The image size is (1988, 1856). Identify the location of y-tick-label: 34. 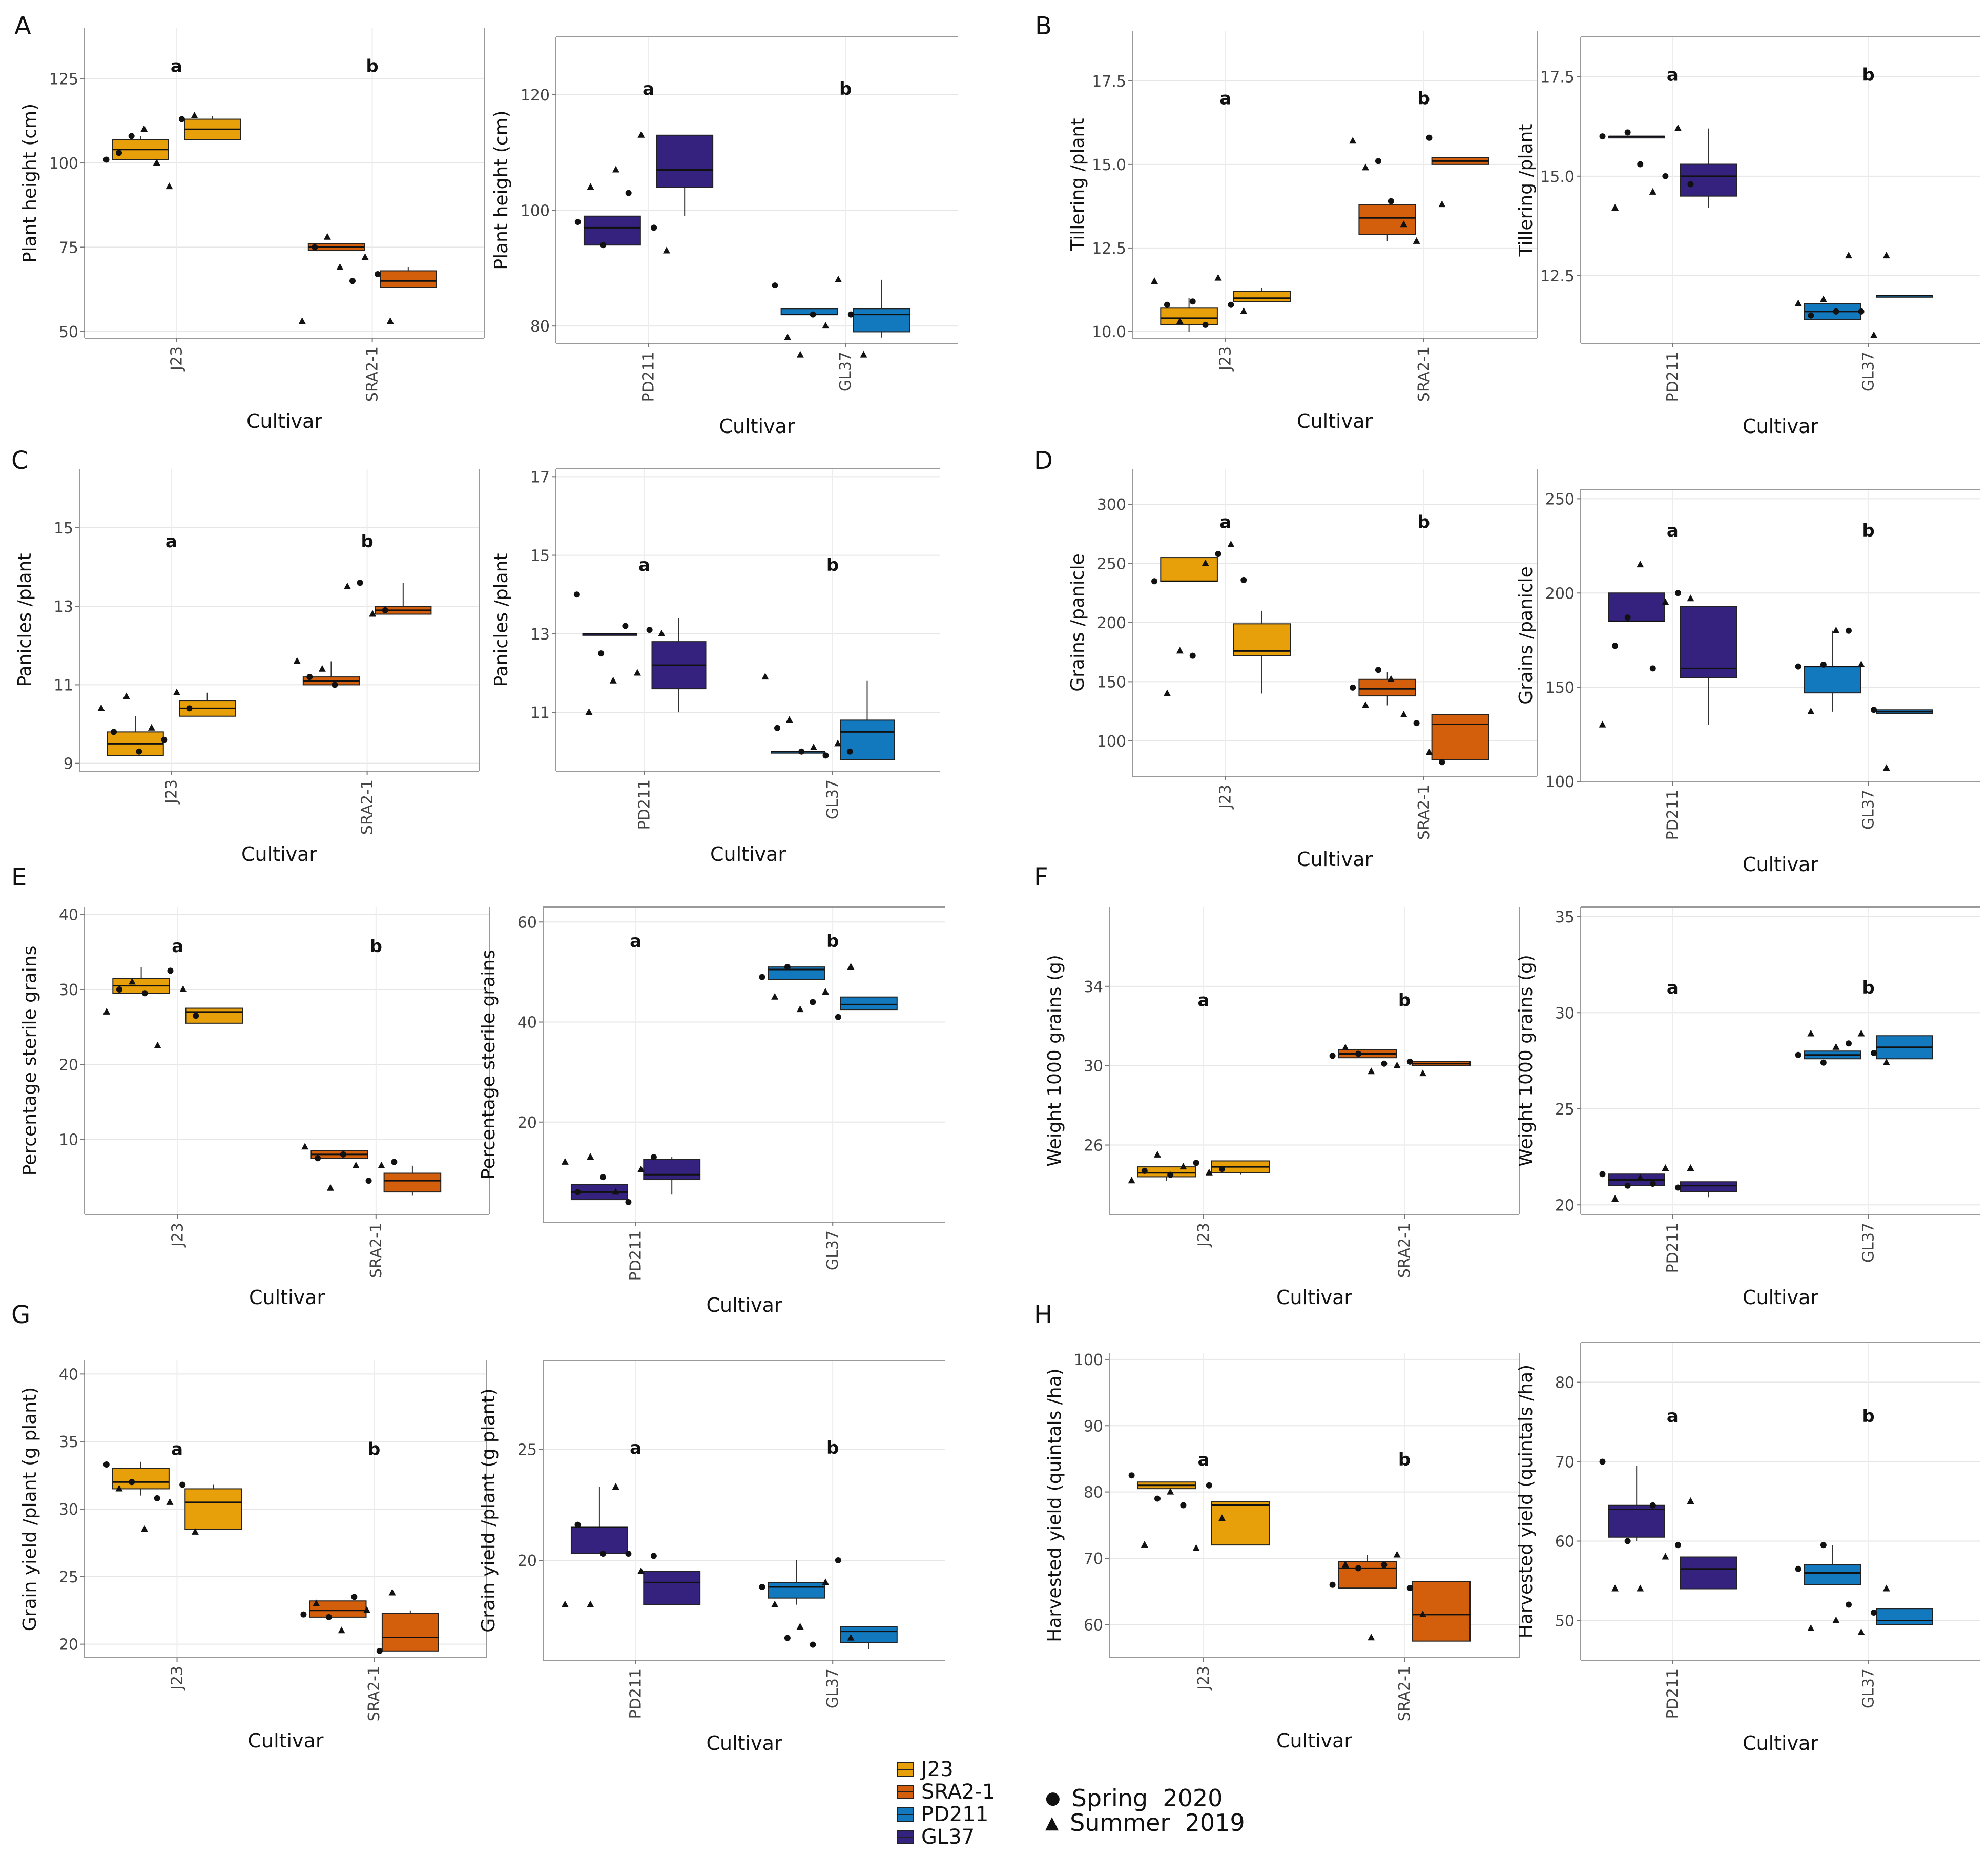
(1093, 987).